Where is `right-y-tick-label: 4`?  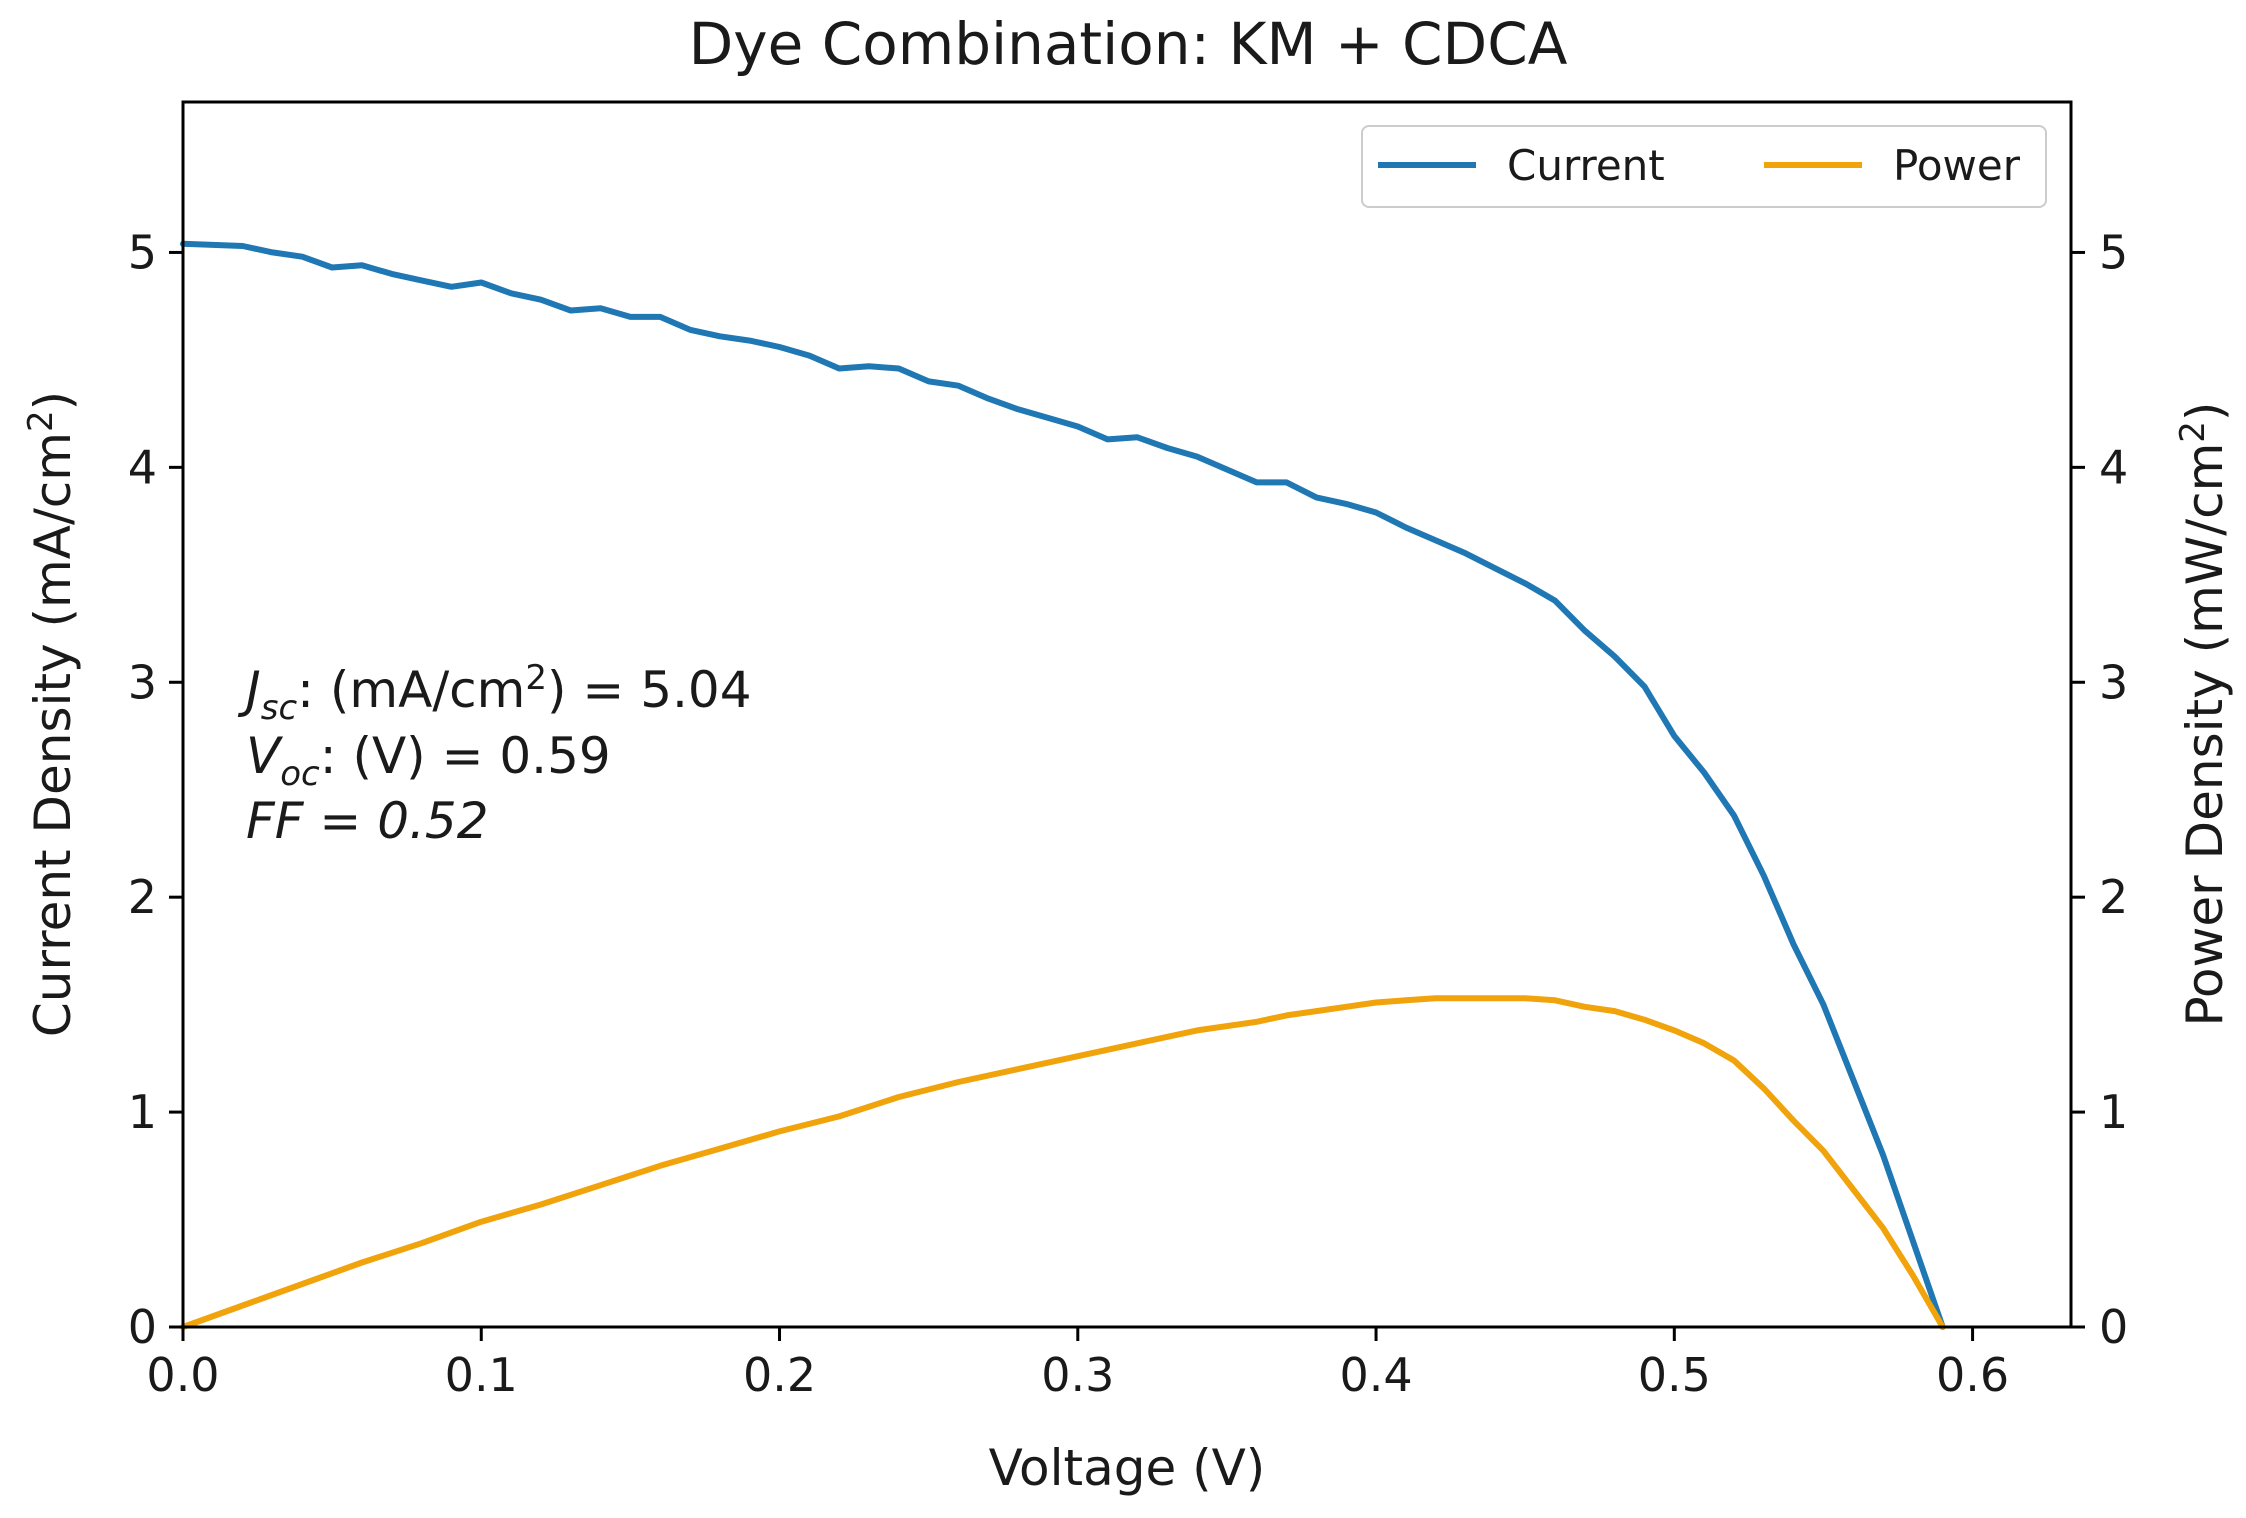 right-y-tick-label: 4 is located at coordinates (2113, 467).